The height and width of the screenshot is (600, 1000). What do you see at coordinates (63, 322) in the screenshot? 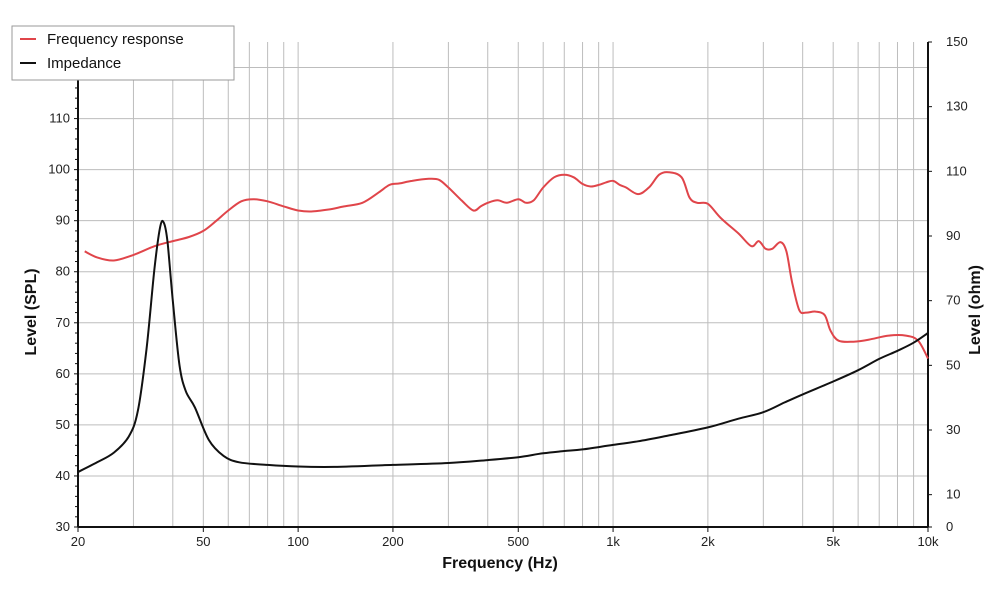
I see `left-tick-label: 70` at bounding box center [63, 322].